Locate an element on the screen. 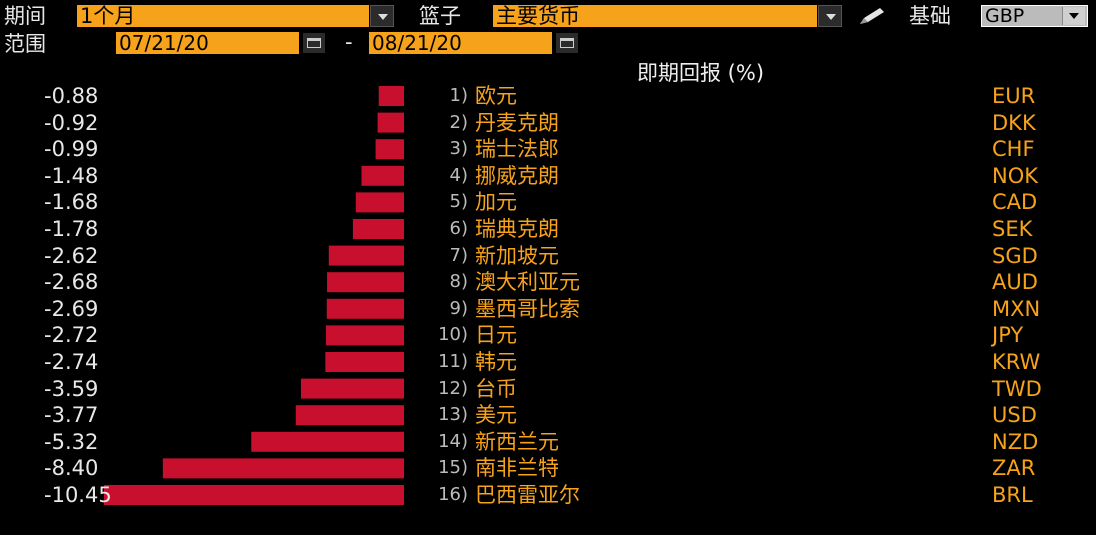  currency-name: 新西兰元 is located at coordinates (517, 441).